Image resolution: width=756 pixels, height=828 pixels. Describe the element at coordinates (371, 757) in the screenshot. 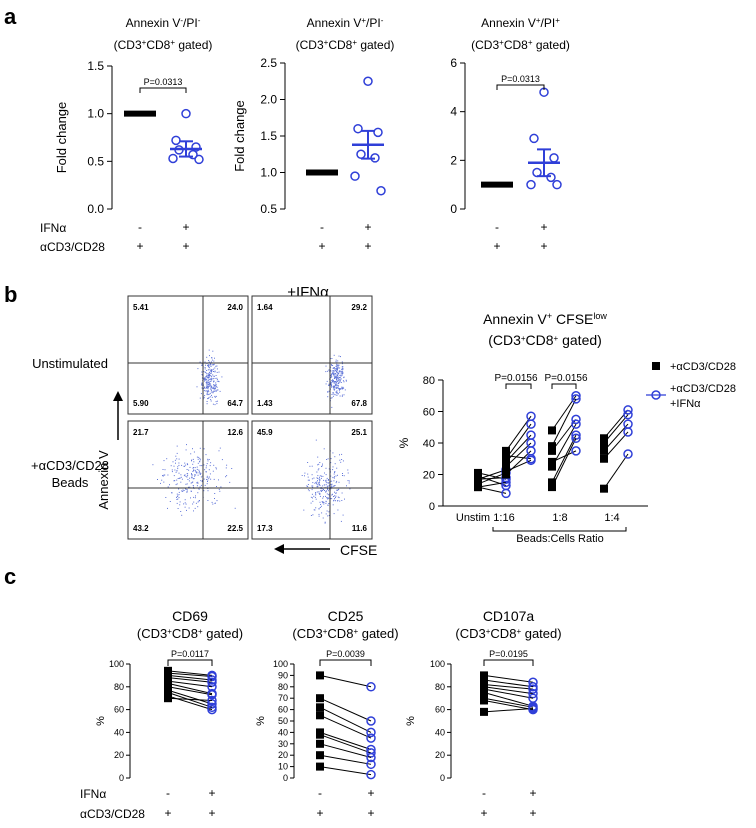

I see `ifn-marker` at that location.